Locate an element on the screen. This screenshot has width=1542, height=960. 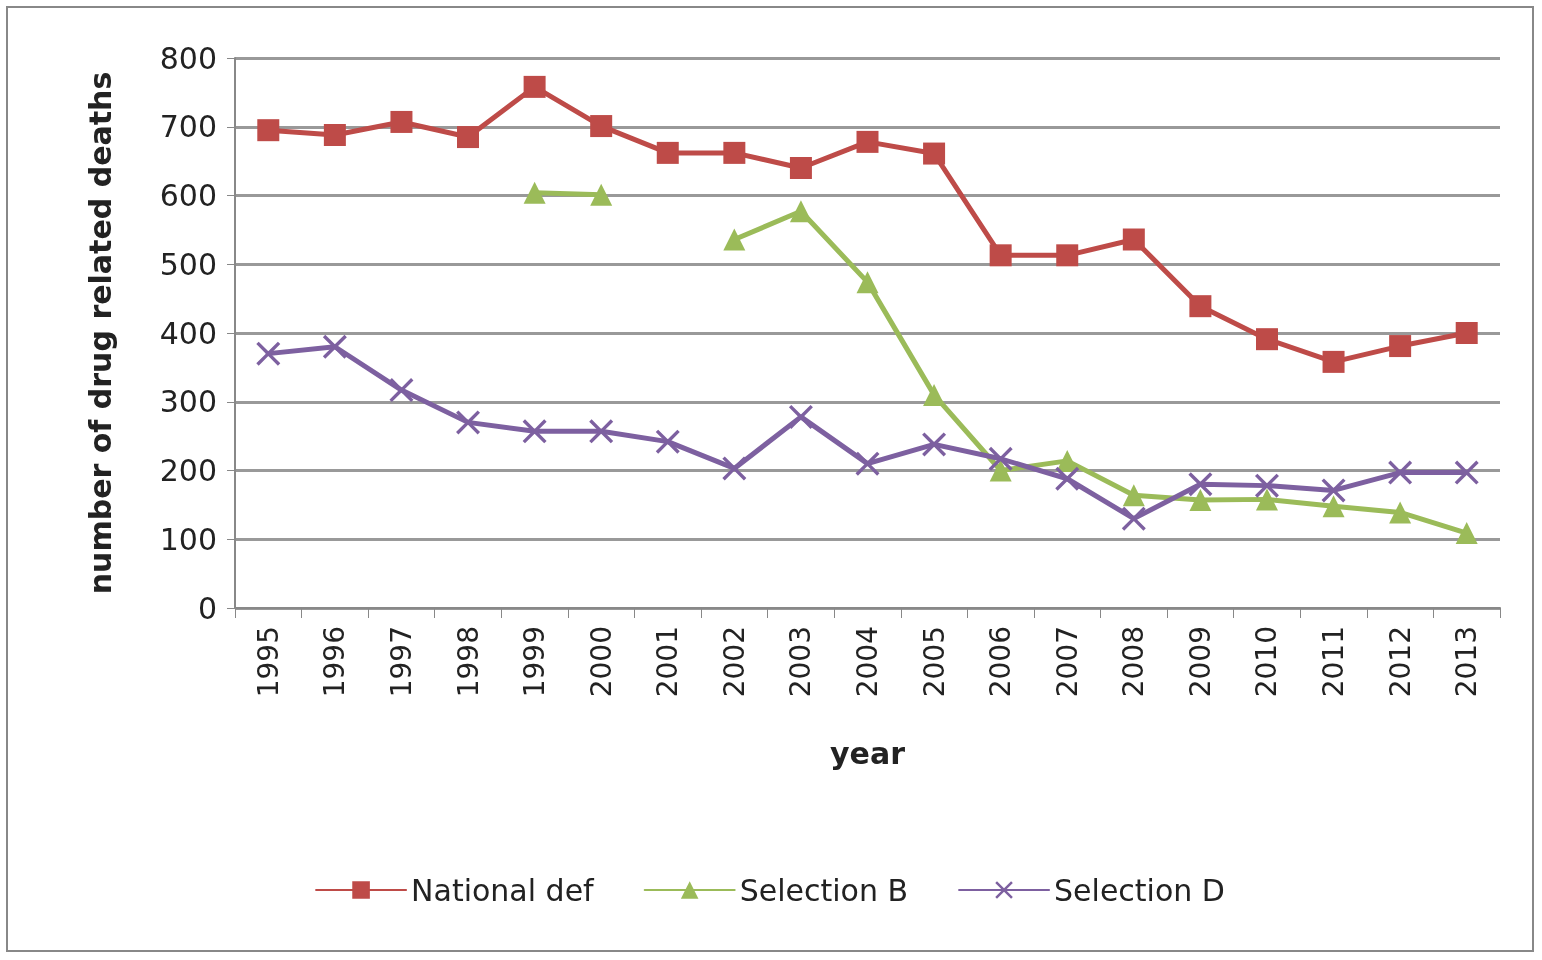
x-tick-label: 1996 is located at coordinates (335, 662).